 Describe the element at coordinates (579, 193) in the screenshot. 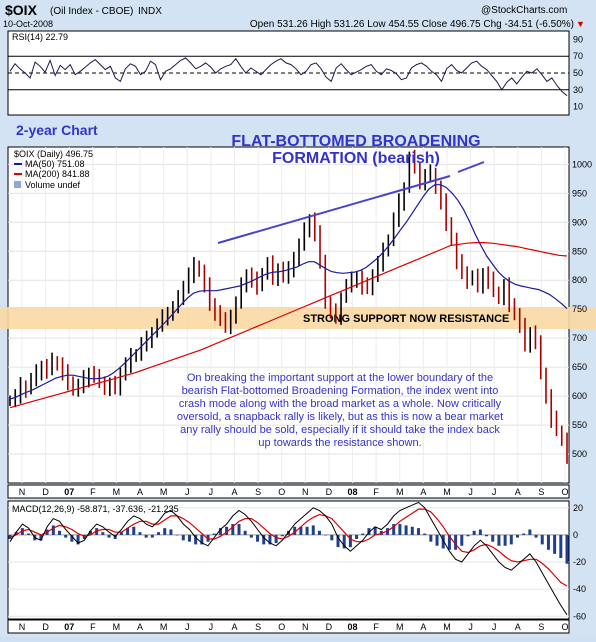

I see `price-tick-label: 950` at that location.